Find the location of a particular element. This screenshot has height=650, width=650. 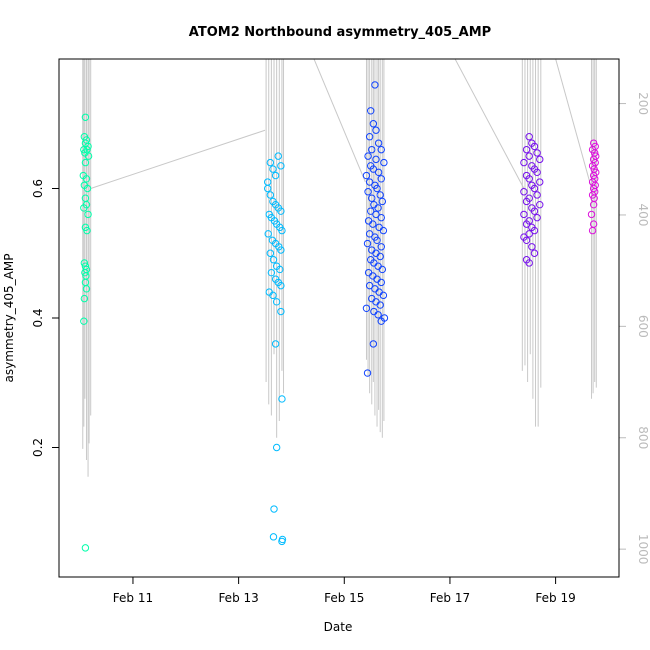

x-tick-label: Feb 15 is located at coordinates (344, 598).